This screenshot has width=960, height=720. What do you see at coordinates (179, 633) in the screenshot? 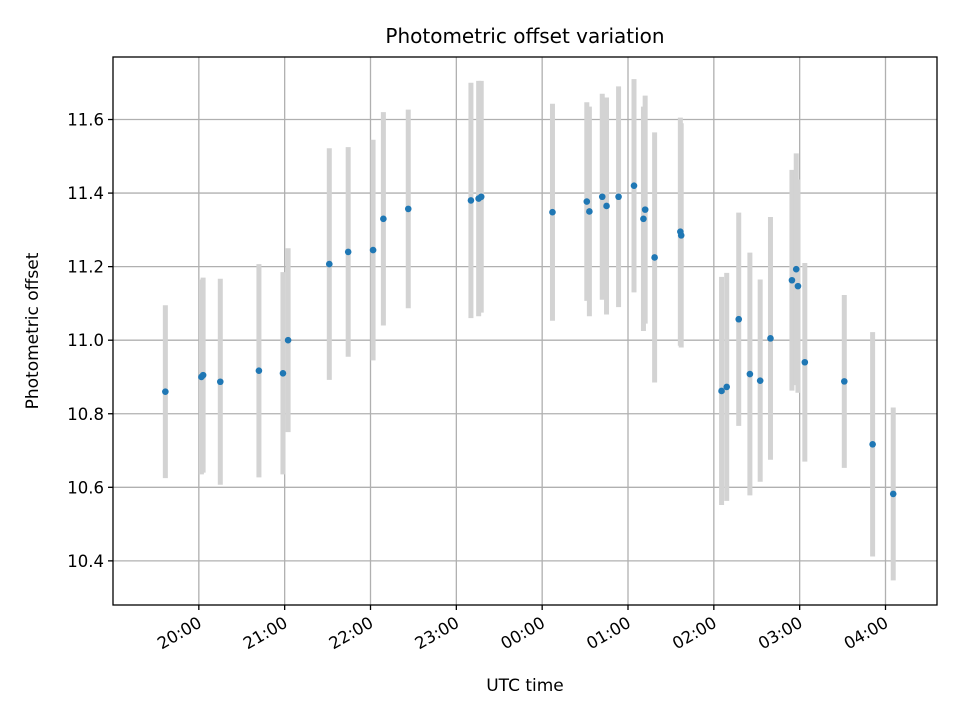
I see `x-tick-label: 20:00` at bounding box center [179, 633].